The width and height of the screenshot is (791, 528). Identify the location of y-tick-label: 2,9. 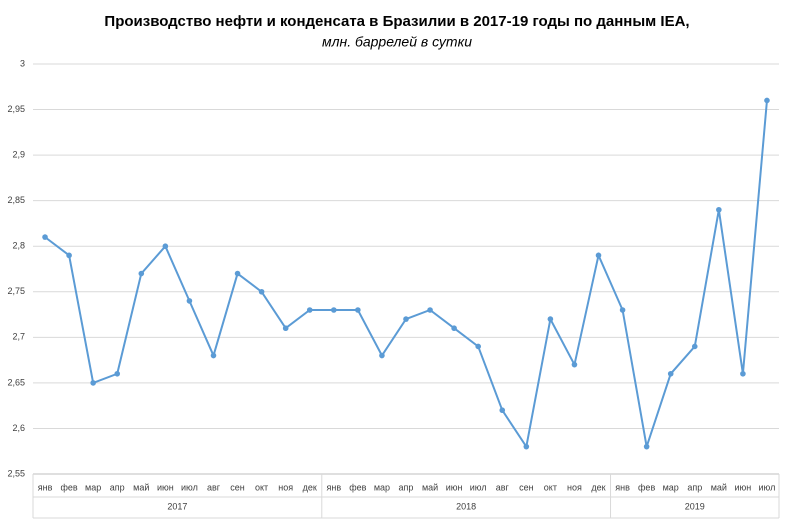
(18, 154).